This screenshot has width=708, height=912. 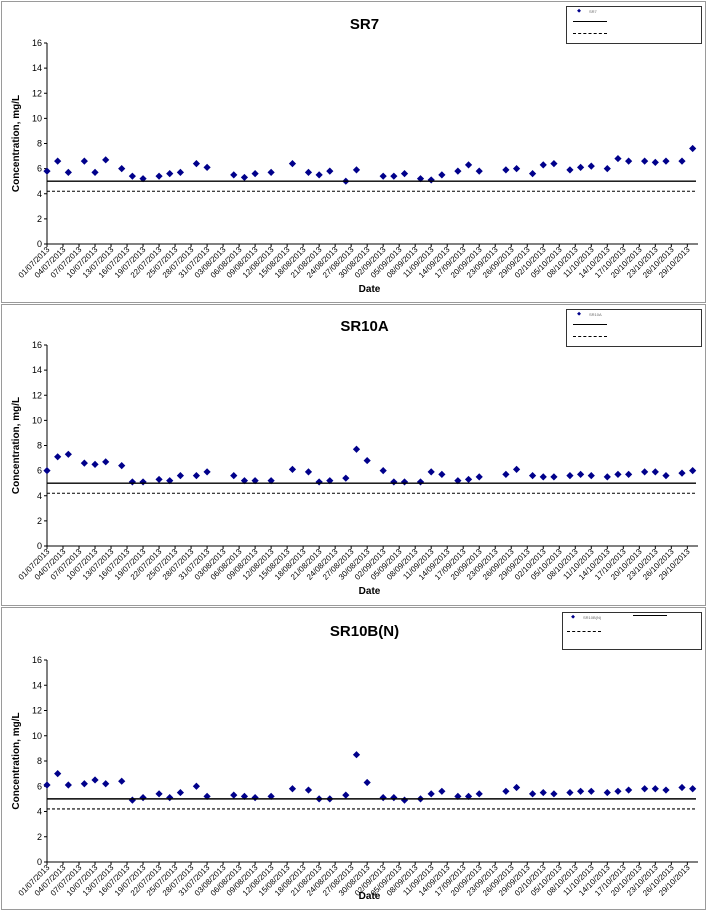 What do you see at coordinates (39, 169) in the screenshot?
I see `y-tick-label: 6` at bounding box center [39, 169].